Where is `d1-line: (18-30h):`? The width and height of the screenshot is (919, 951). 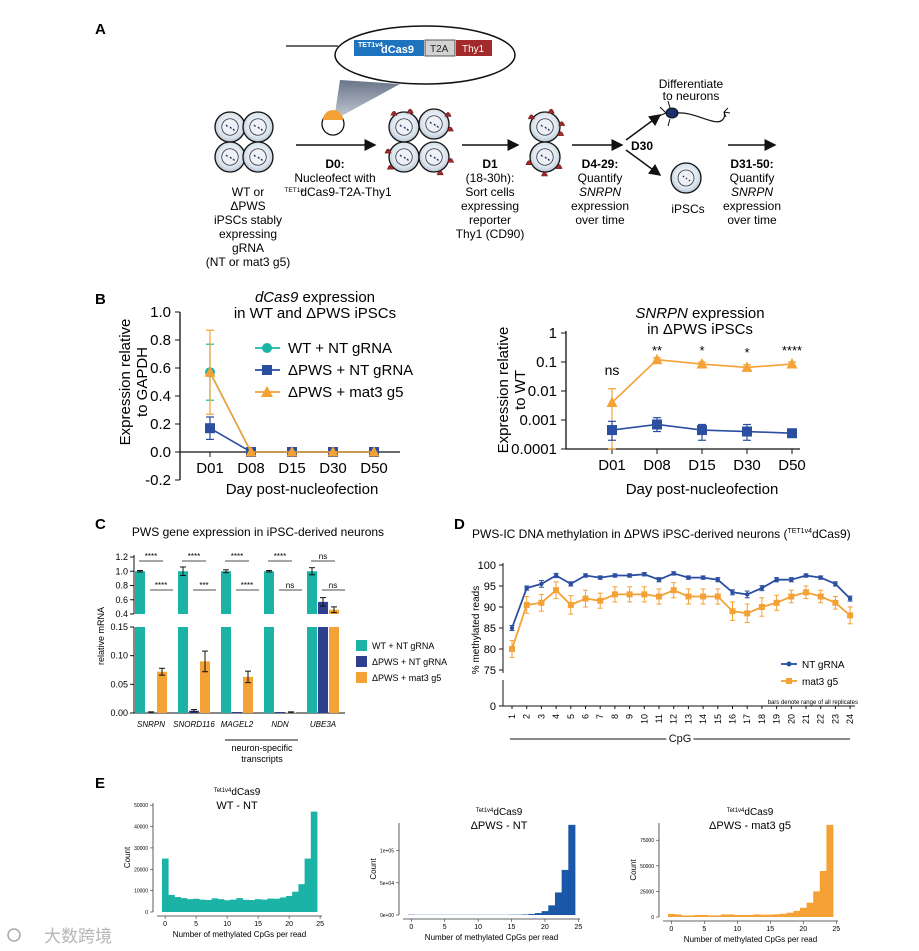
d1-line: (18-30h): is located at coordinates (490, 178).